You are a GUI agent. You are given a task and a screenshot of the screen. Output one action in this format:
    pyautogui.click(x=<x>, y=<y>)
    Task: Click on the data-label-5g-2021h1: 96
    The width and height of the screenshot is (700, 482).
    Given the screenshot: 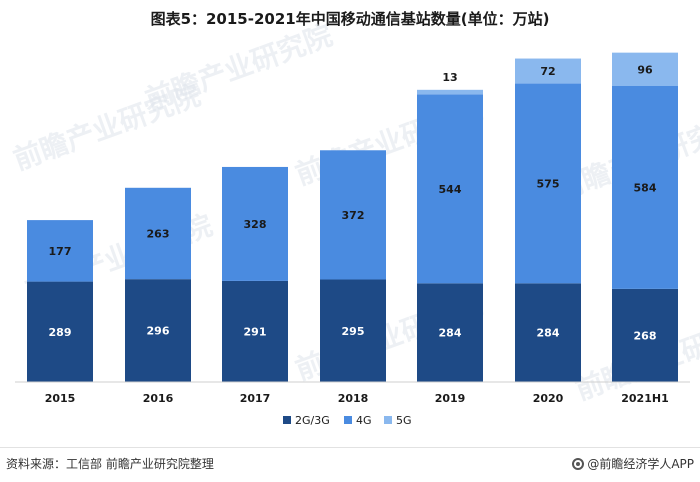 What is the action you would take?
    pyautogui.click(x=645, y=69)
    